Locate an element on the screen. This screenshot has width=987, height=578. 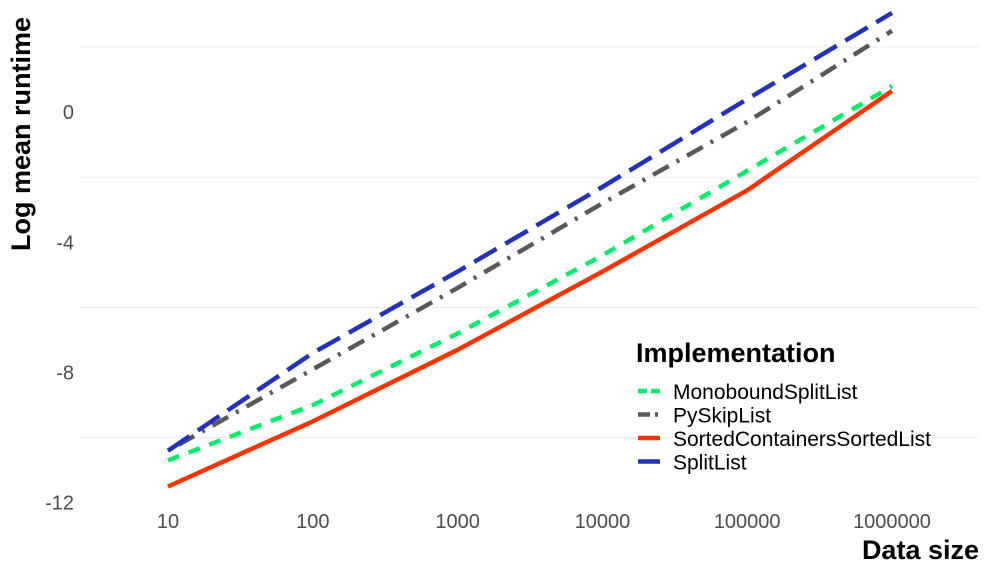
x-tick-label: 10000 is located at coordinates (603, 522).